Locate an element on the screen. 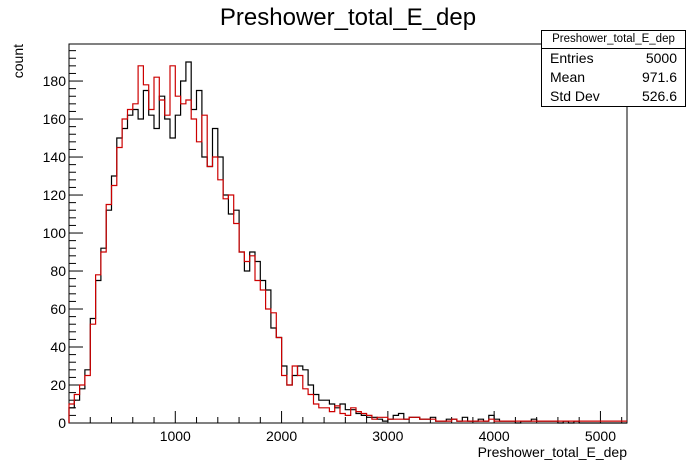 The width and height of the screenshot is (696, 472). y-tick-label: 160 is located at coordinates (55, 119).